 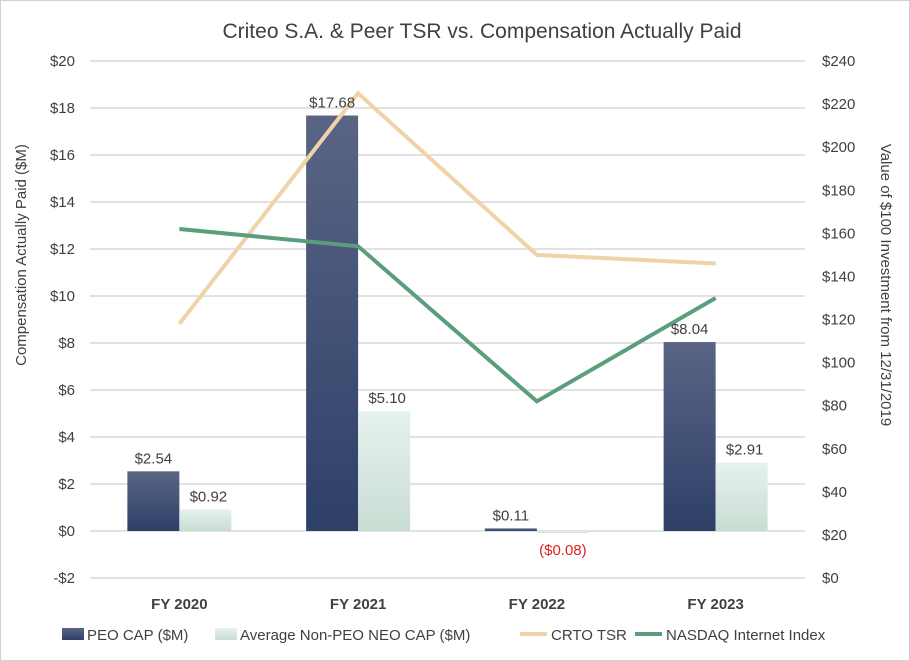 What do you see at coordinates (66, 343) in the screenshot?
I see `y-left-tick-label: $8` at bounding box center [66, 343].